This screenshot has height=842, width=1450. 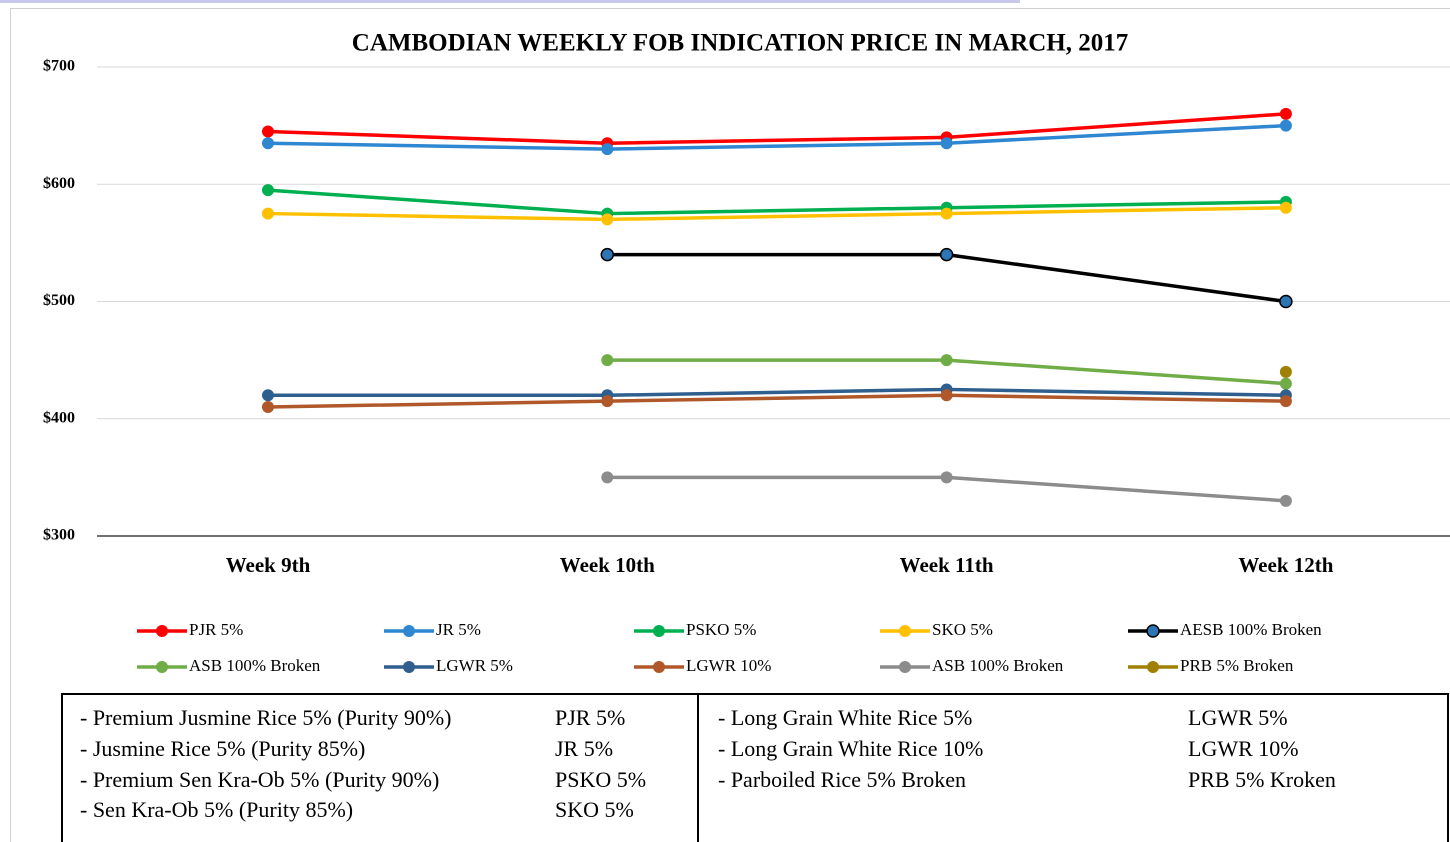 I want to click on legend-label: AESB 100% Broken, so click(x=1251, y=629).